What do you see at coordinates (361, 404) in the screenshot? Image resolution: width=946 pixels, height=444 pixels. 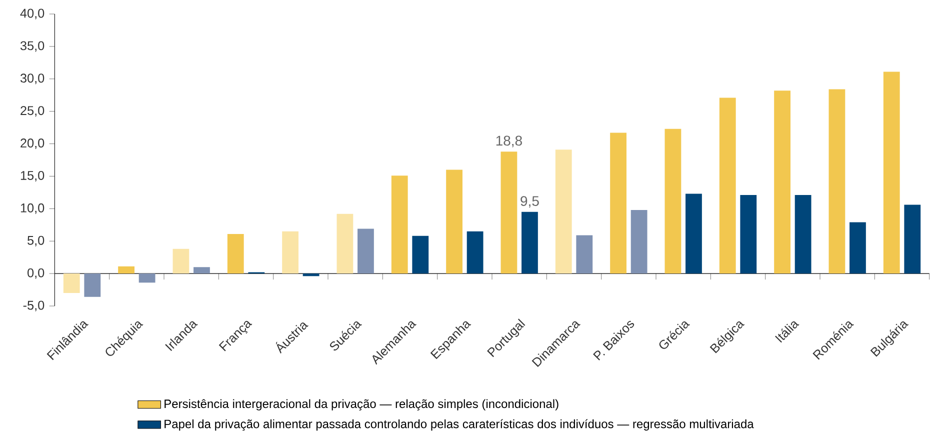 I see `legend-label: Persistência intergeracional da privação — relação simples (incondicional)` at bounding box center [361, 404].